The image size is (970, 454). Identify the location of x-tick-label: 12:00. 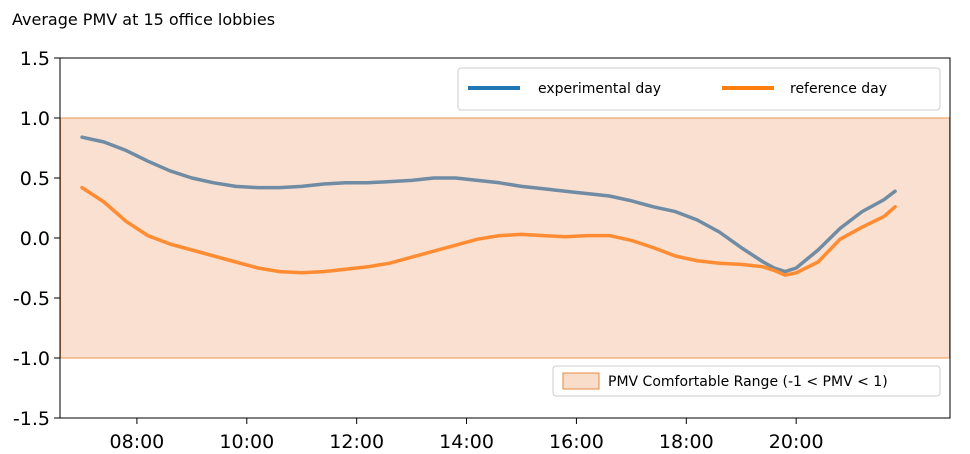
(356, 442).